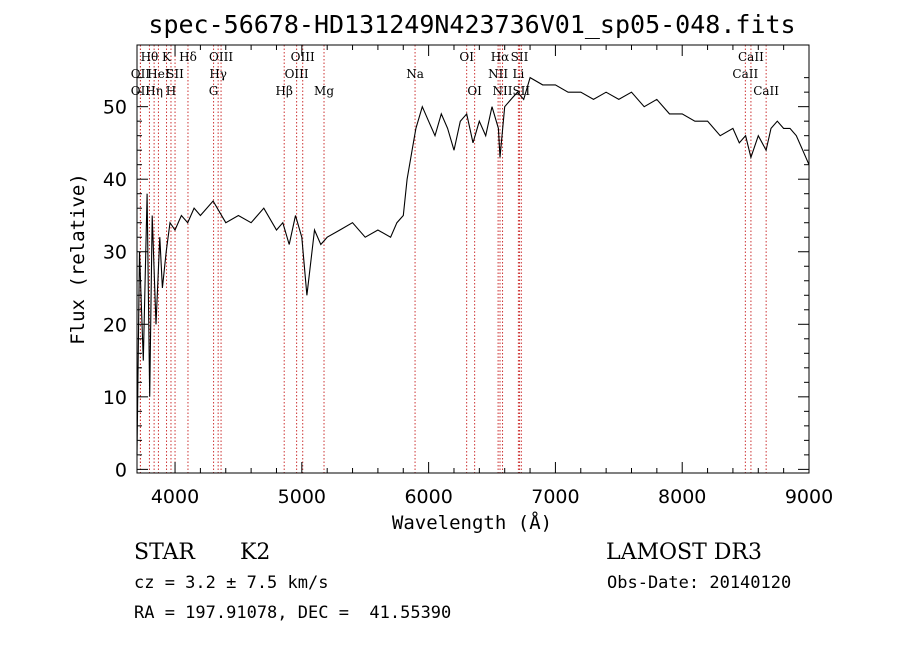 Image resolution: width=900 pixels, height=649 pixels. I want to click on y-tick-label: 0, so click(121, 470).